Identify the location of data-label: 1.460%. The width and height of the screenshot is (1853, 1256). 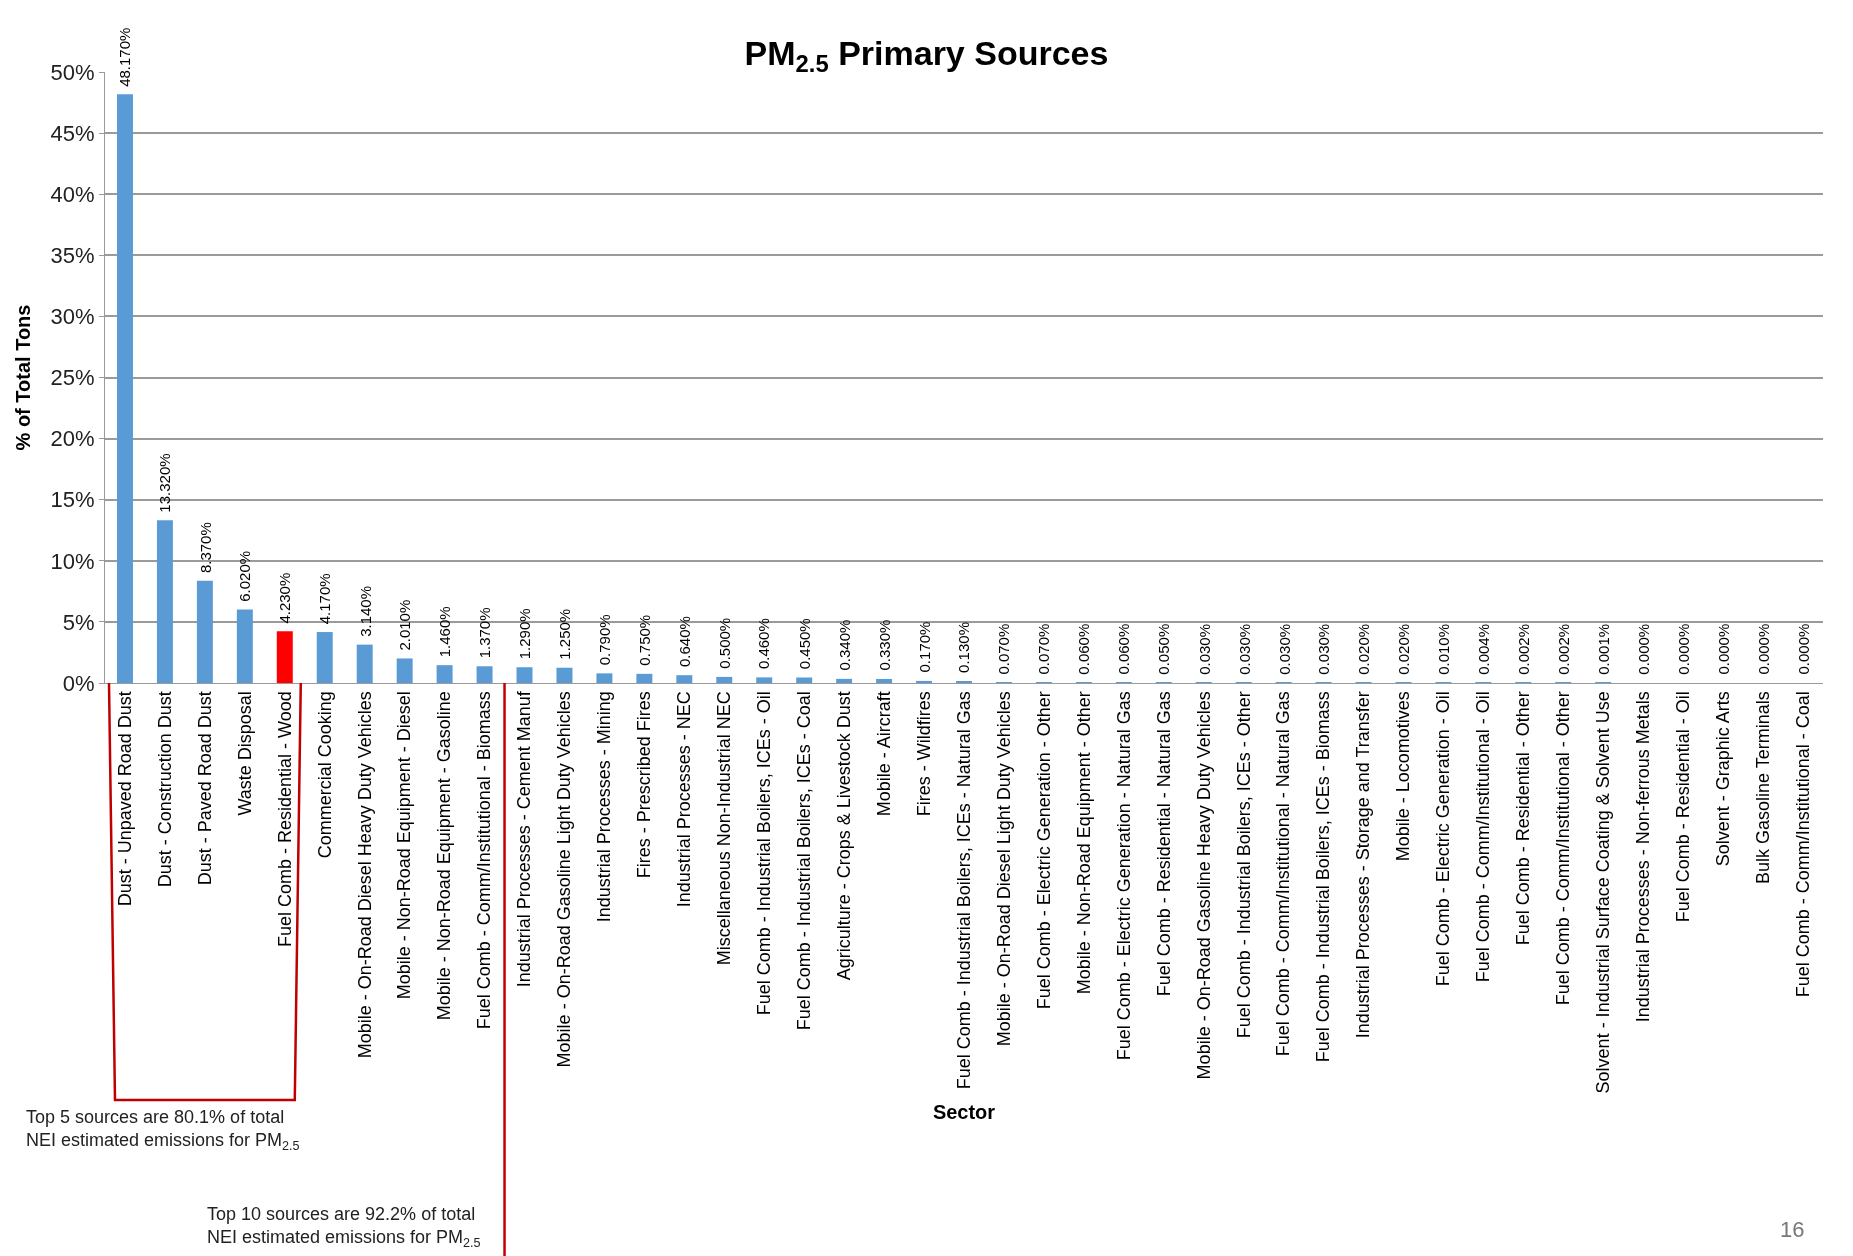
(444, 632).